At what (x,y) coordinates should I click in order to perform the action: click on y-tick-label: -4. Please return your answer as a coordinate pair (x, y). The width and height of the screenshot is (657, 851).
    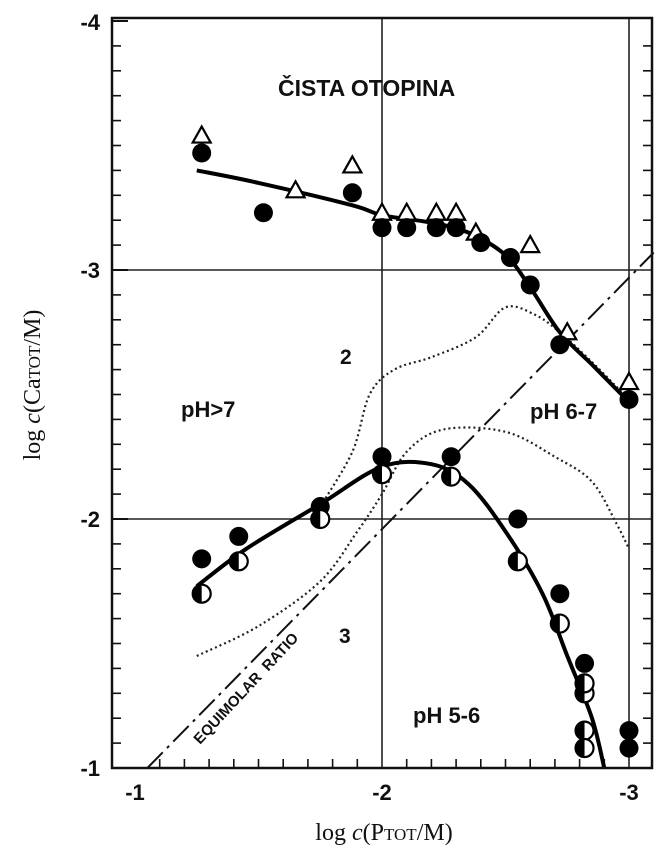
    Looking at the image, I should click on (90, 22).